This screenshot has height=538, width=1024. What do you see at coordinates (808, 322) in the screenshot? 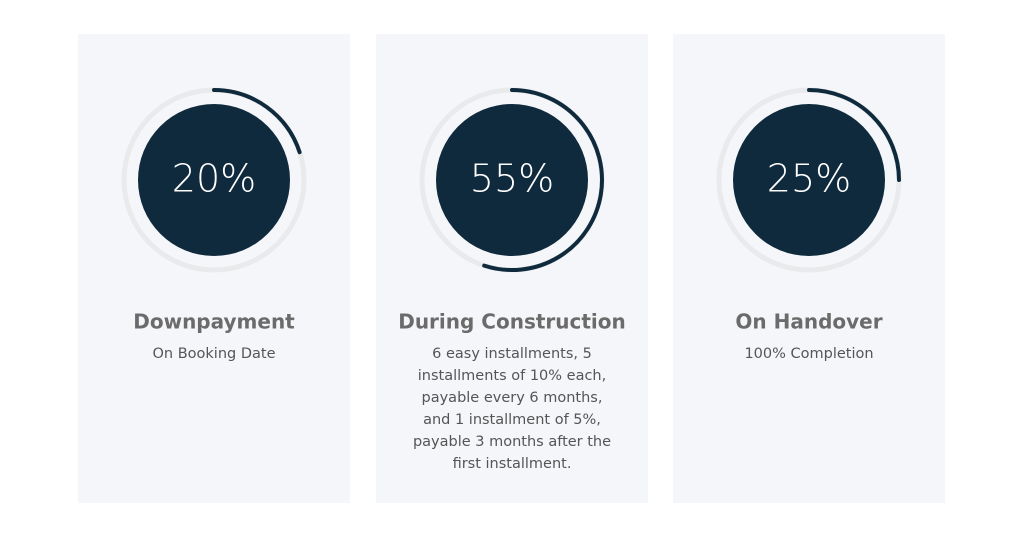
I see `card-title: On Handover` at bounding box center [808, 322].